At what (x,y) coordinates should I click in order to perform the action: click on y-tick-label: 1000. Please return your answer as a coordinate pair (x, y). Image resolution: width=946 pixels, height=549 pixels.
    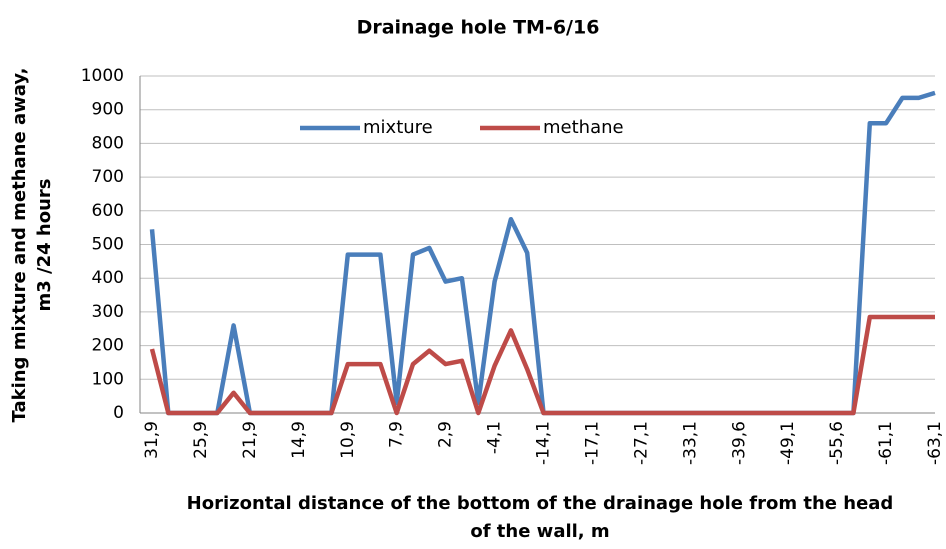
    Looking at the image, I should click on (102, 76).